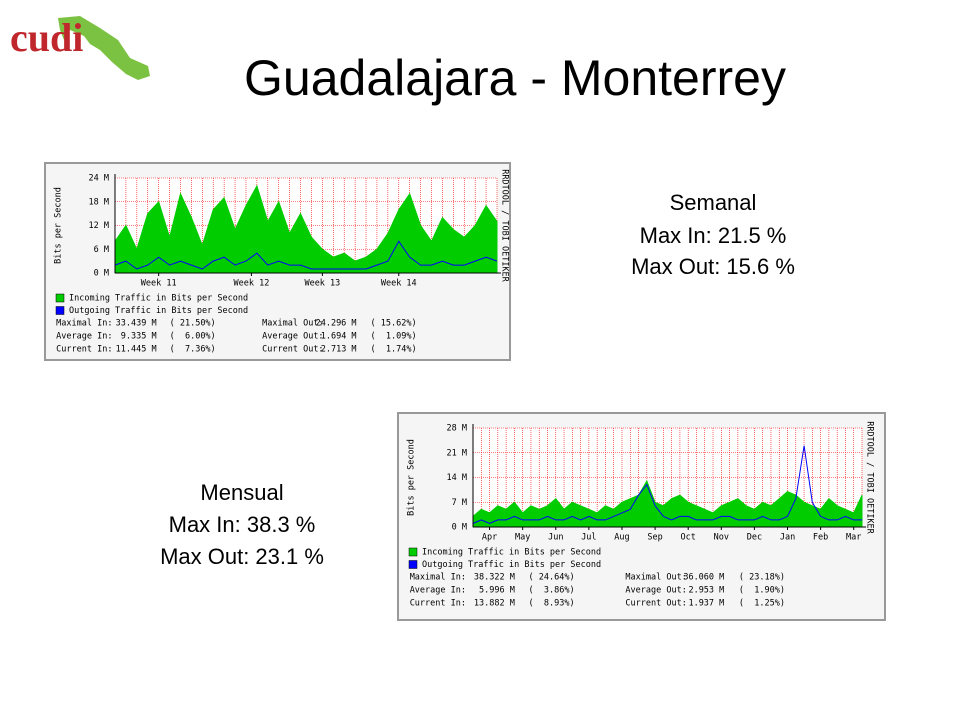 The width and height of the screenshot is (960, 720). Describe the element at coordinates (706, 604) in the screenshot. I see `stat-text: 1.937 M` at that location.